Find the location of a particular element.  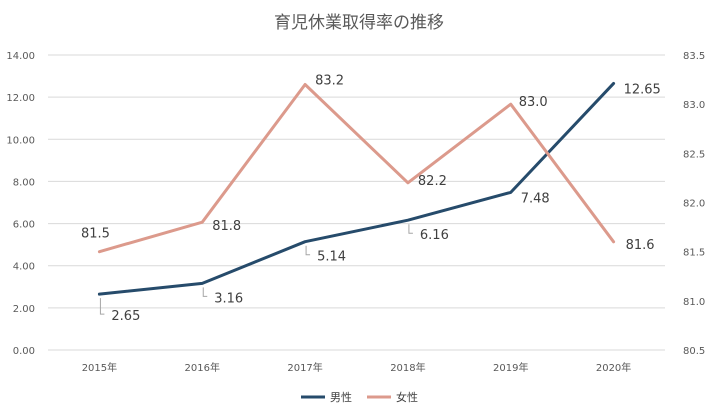

right-tick-label: 82.0 is located at coordinates (694, 204).